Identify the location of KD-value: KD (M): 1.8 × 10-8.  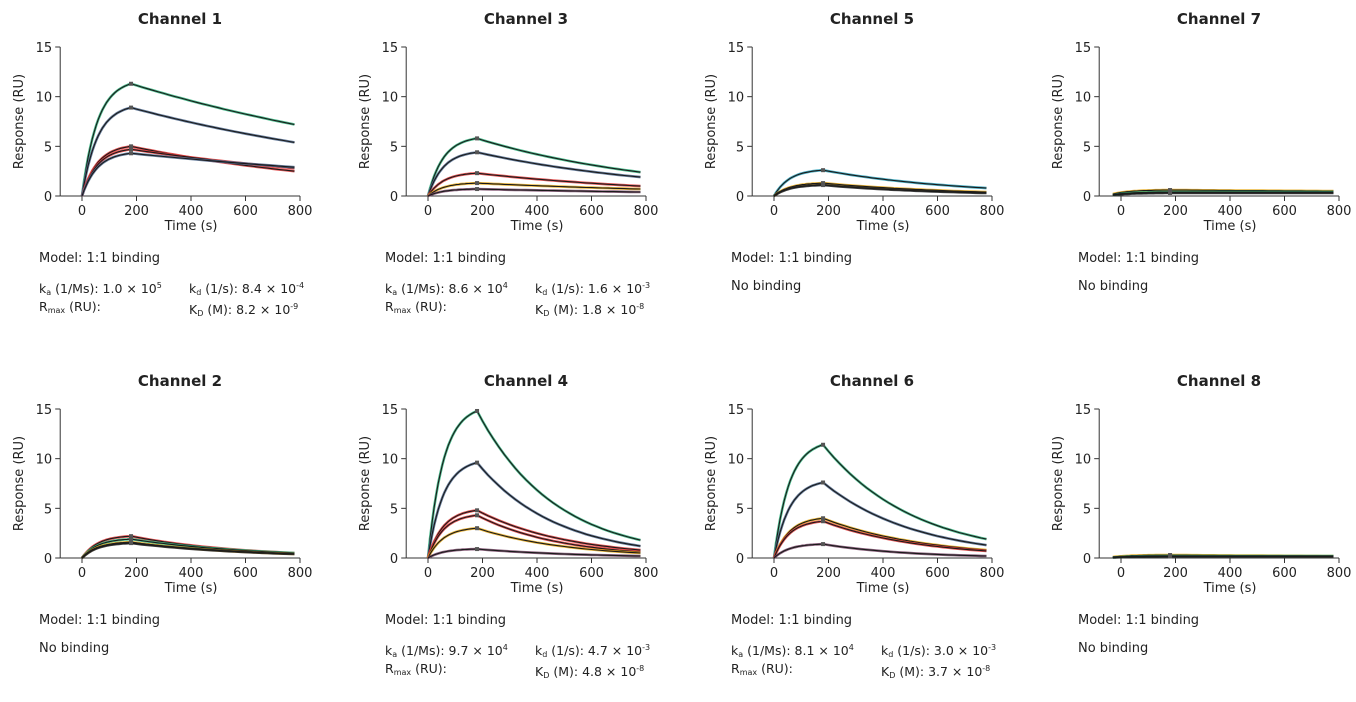
(590, 310).